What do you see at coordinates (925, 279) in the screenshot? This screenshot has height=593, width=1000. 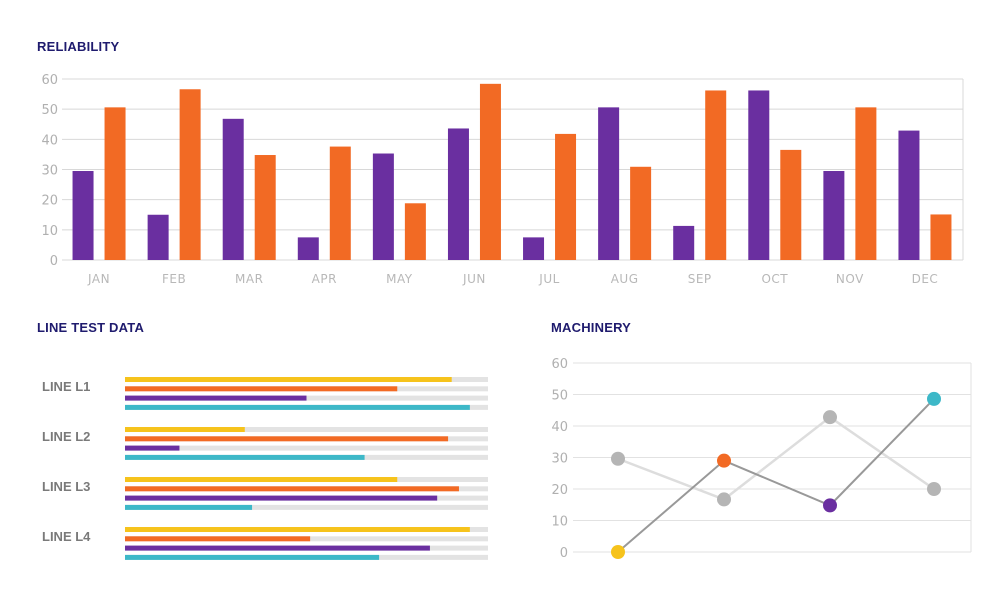 I see `x-tick-label-dec: DEC` at bounding box center [925, 279].